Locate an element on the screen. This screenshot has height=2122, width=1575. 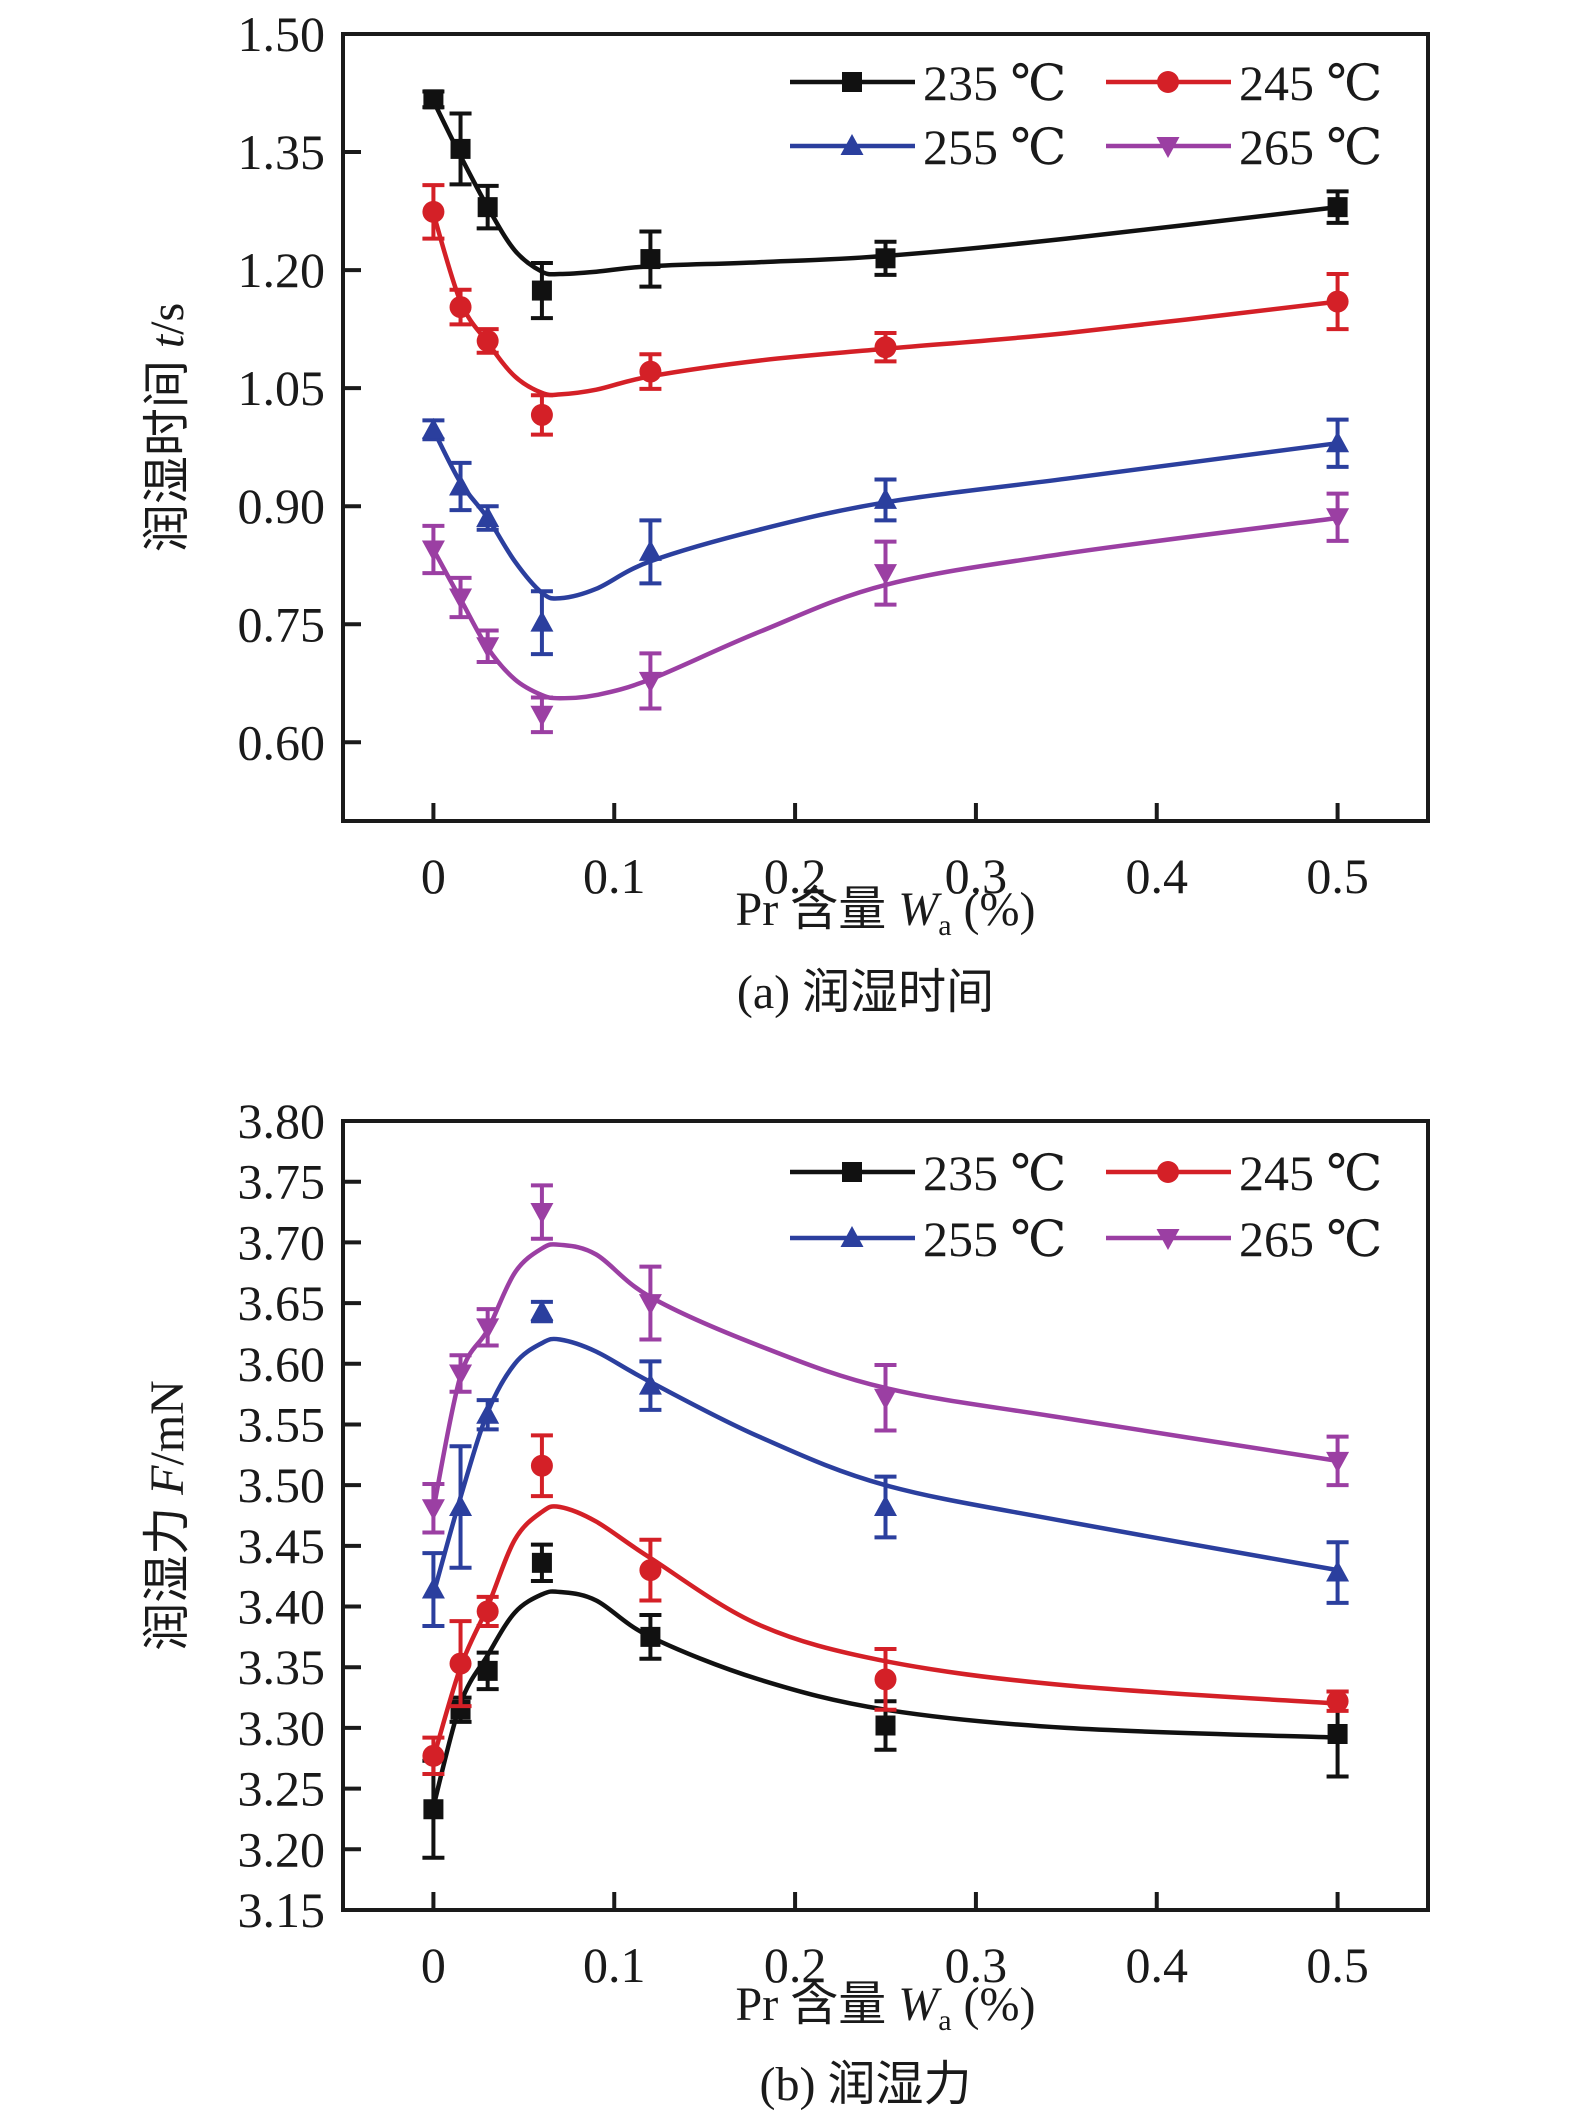
y-tick-label: 3.65 is located at coordinates (282, 1303).